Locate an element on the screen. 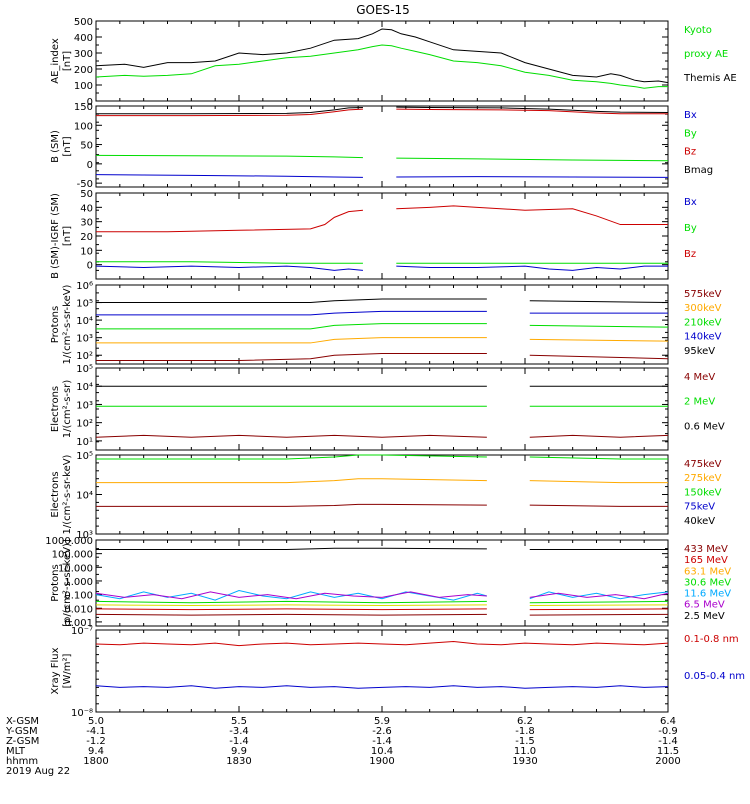 The image size is (750, 804). ytick-label-protons2: 1000.000 is located at coordinates (69, 541).